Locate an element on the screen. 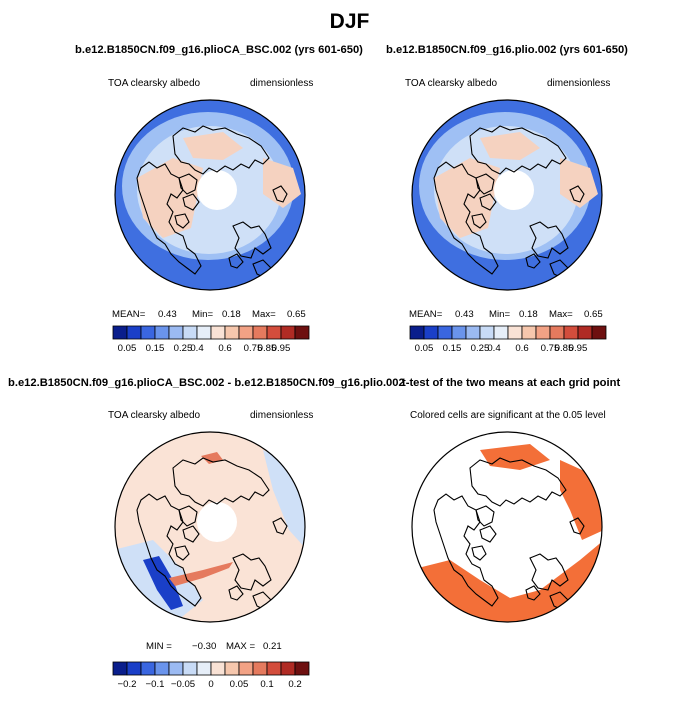 The height and width of the screenshot is (717, 699). panel-3-max-value: 0.21 is located at coordinates (272, 646).